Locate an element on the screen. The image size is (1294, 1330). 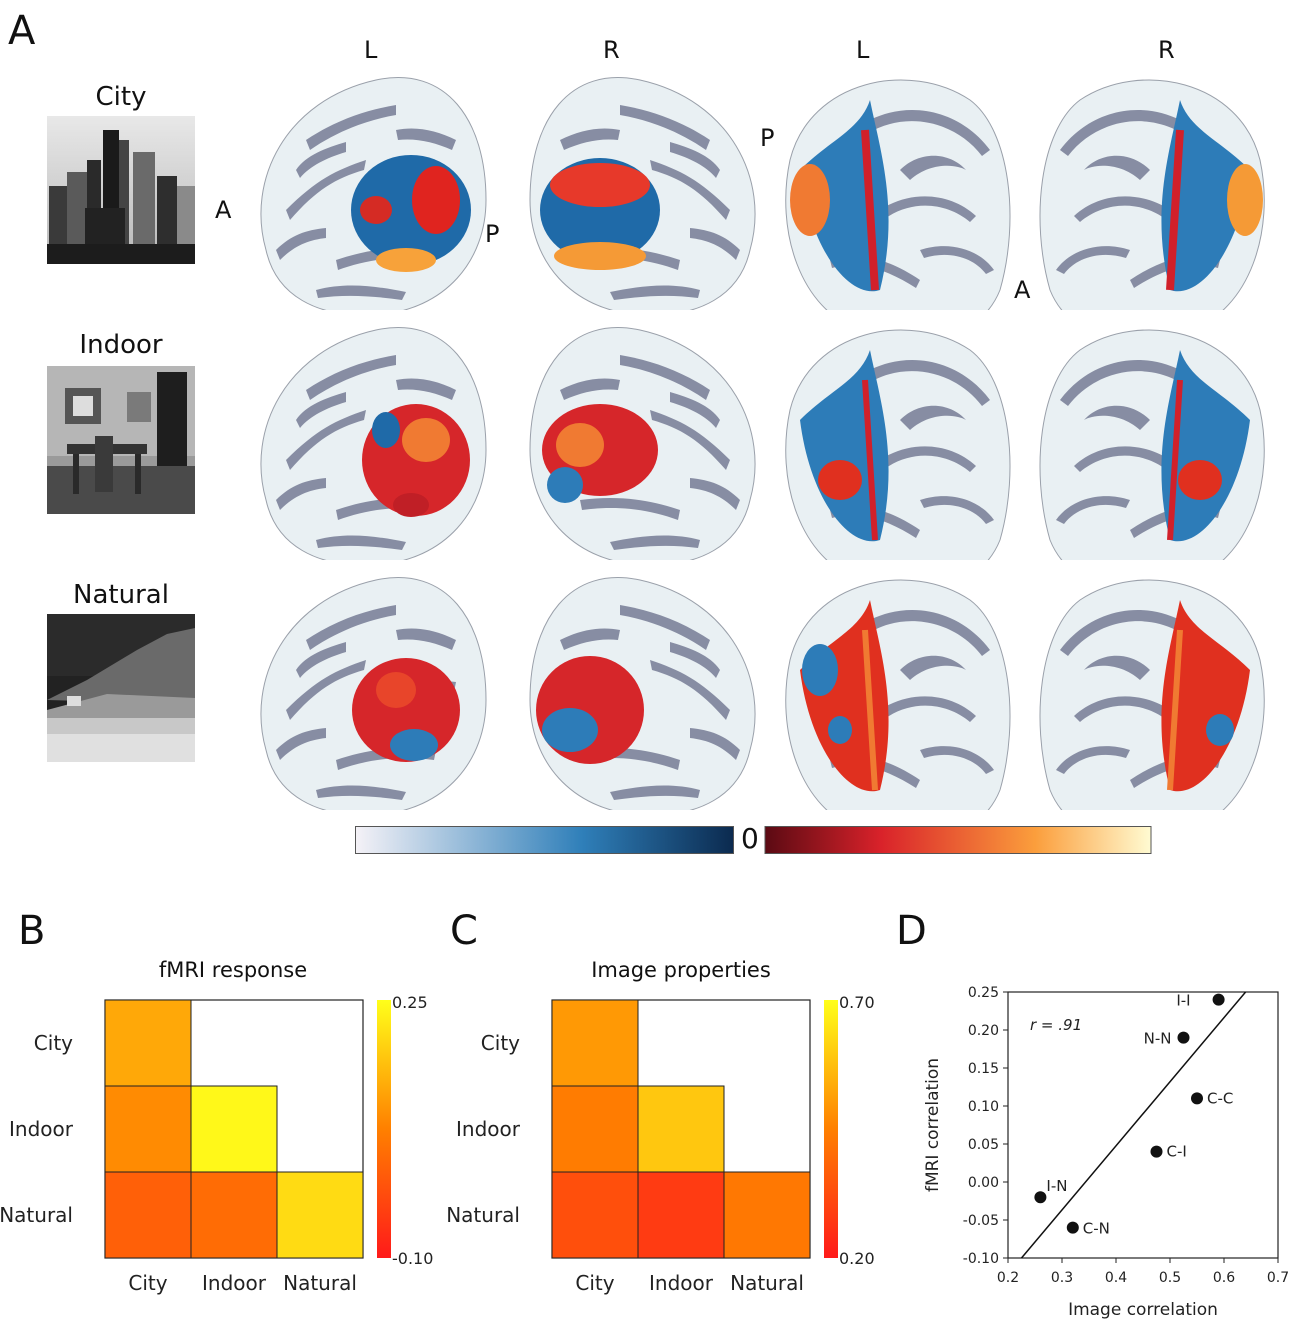
x-tick-label: 0.3 is located at coordinates (1062, 1278).